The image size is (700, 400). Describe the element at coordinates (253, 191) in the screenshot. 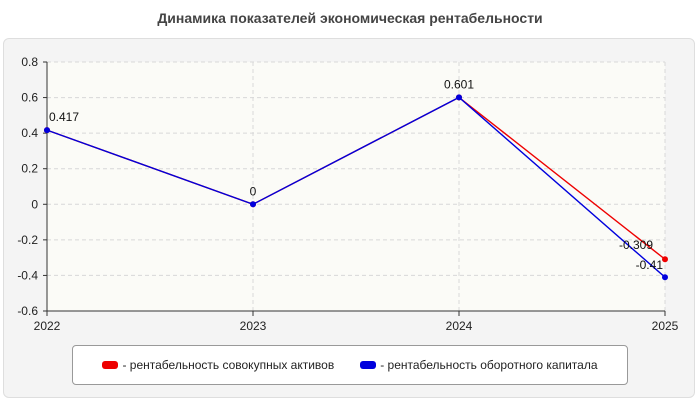

I see `data-label: 0` at that location.